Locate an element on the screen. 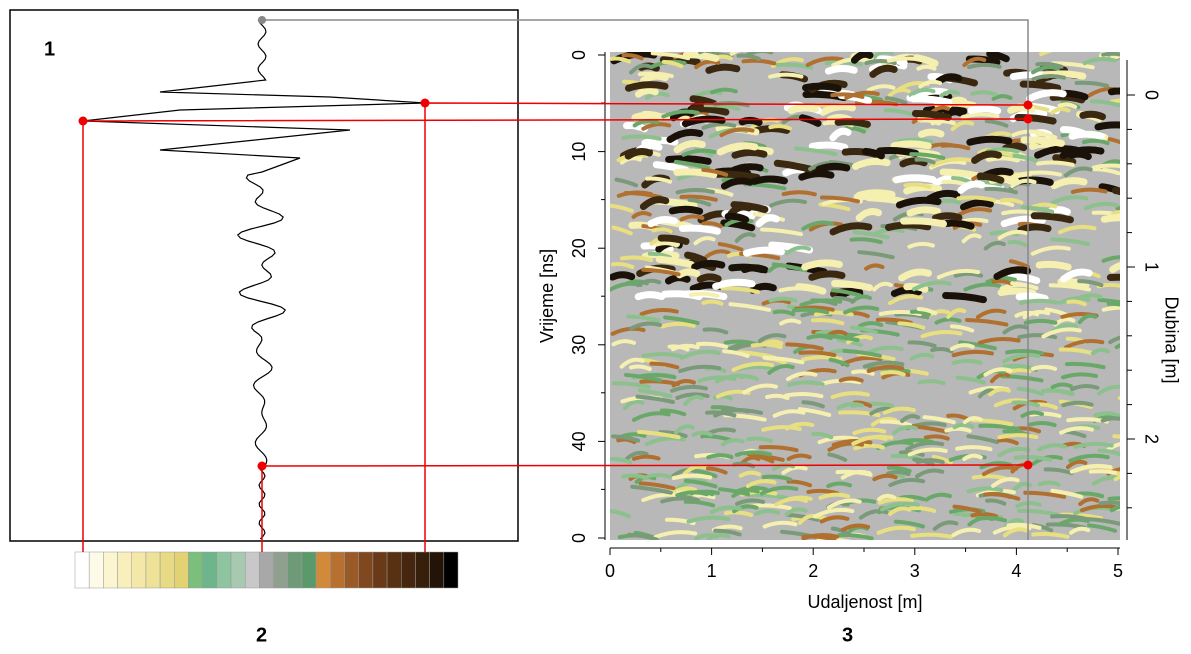 Image resolution: width=1191 pixels, height=654 pixels. depth-tick-label: 2 is located at coordinates (1151, 439).